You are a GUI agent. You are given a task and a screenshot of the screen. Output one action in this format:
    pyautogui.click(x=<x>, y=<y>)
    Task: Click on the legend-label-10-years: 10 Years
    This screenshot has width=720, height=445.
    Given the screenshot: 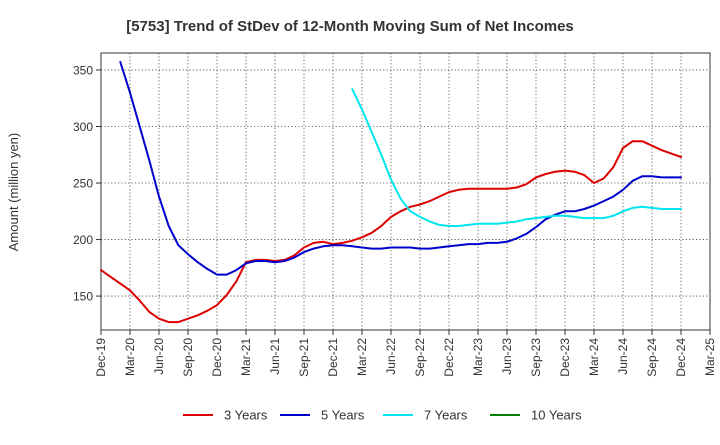 What is the action you would take?
    pyautogui.click(x=556, y=415)
    